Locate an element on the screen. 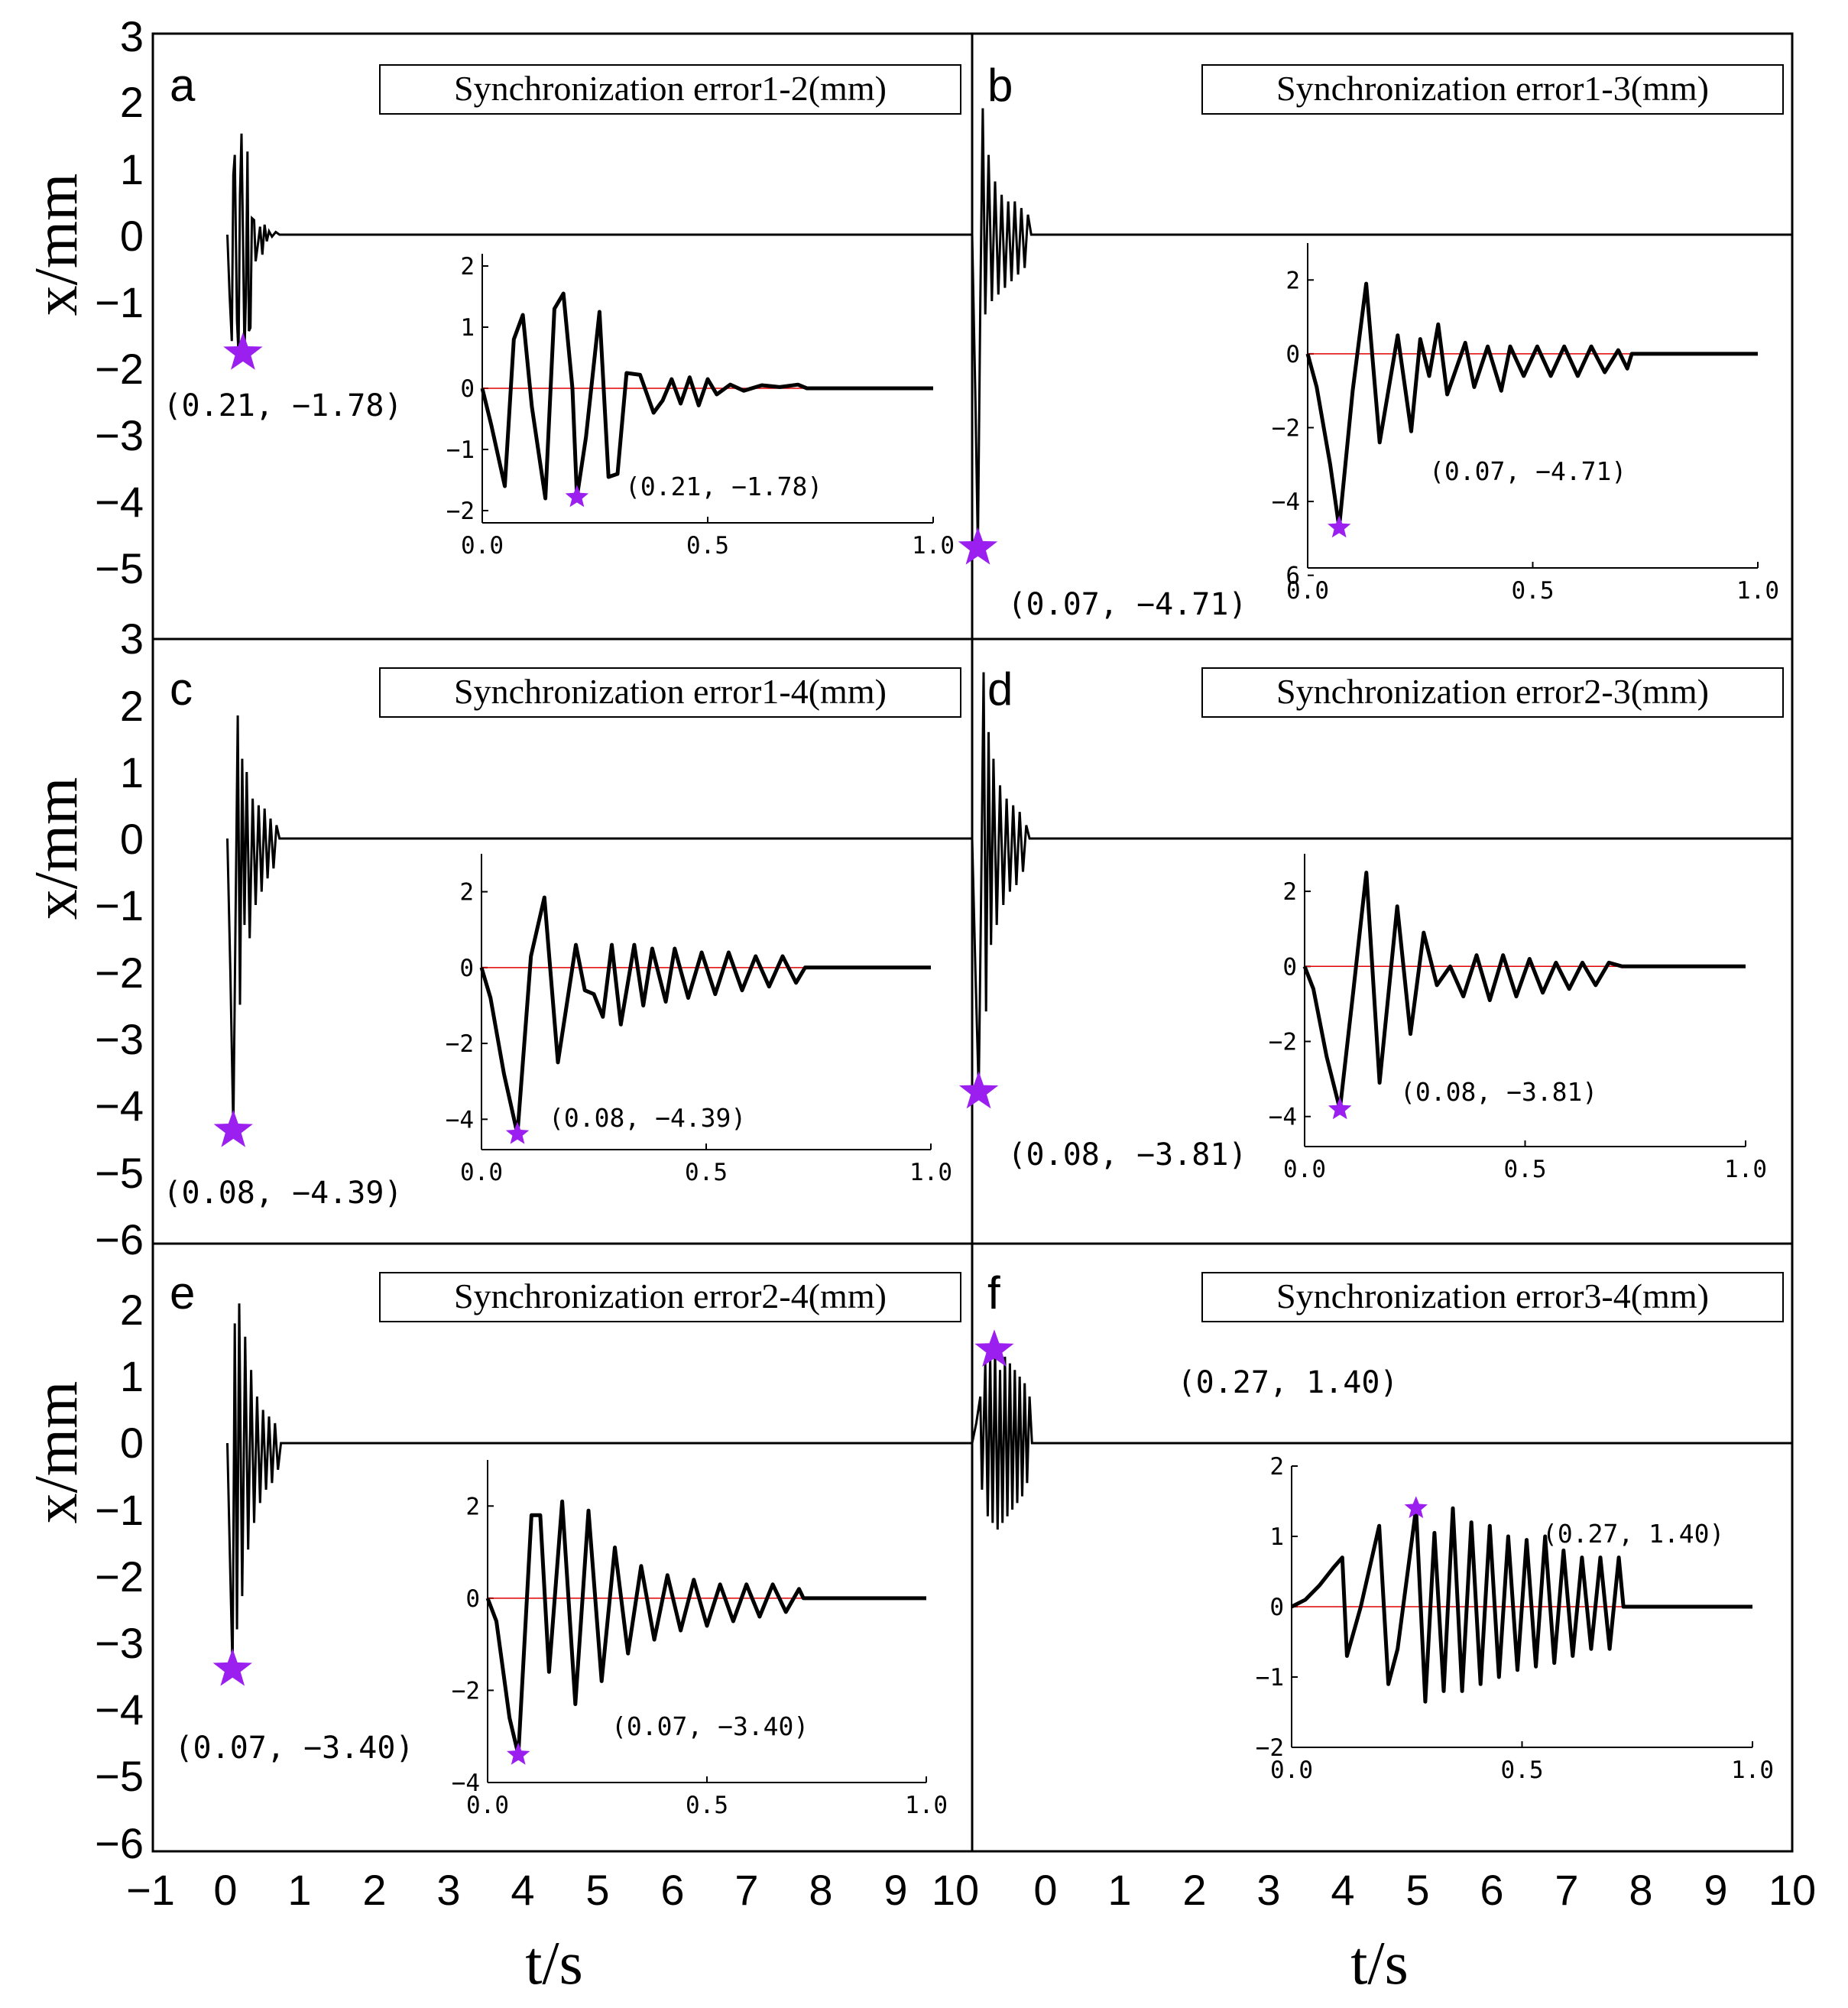 The image size is (1848, 2008). y-axis-labels: x/mm x/mm x/mm is located at coordinates (57, 849).